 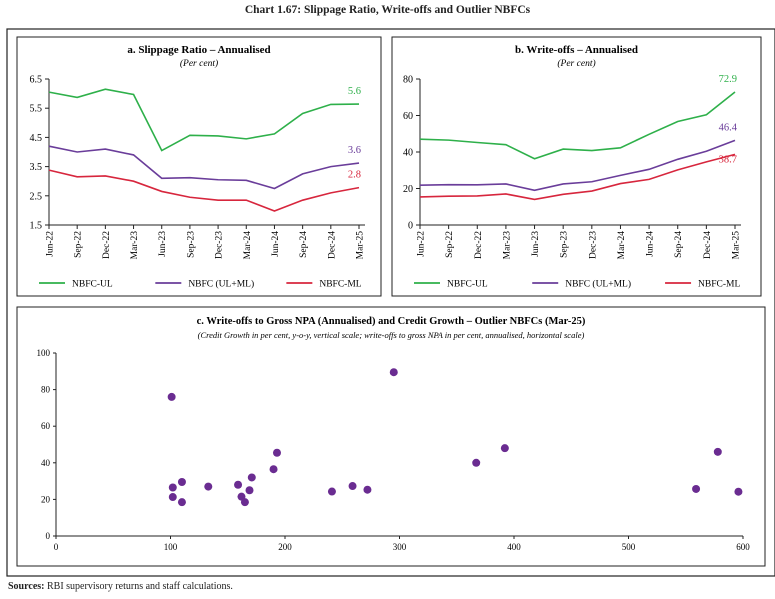 What do you see at coordinates (577, 177) in the screenshot?
I see `series-line-nbfc-ml` at bounding box center [577, 177].